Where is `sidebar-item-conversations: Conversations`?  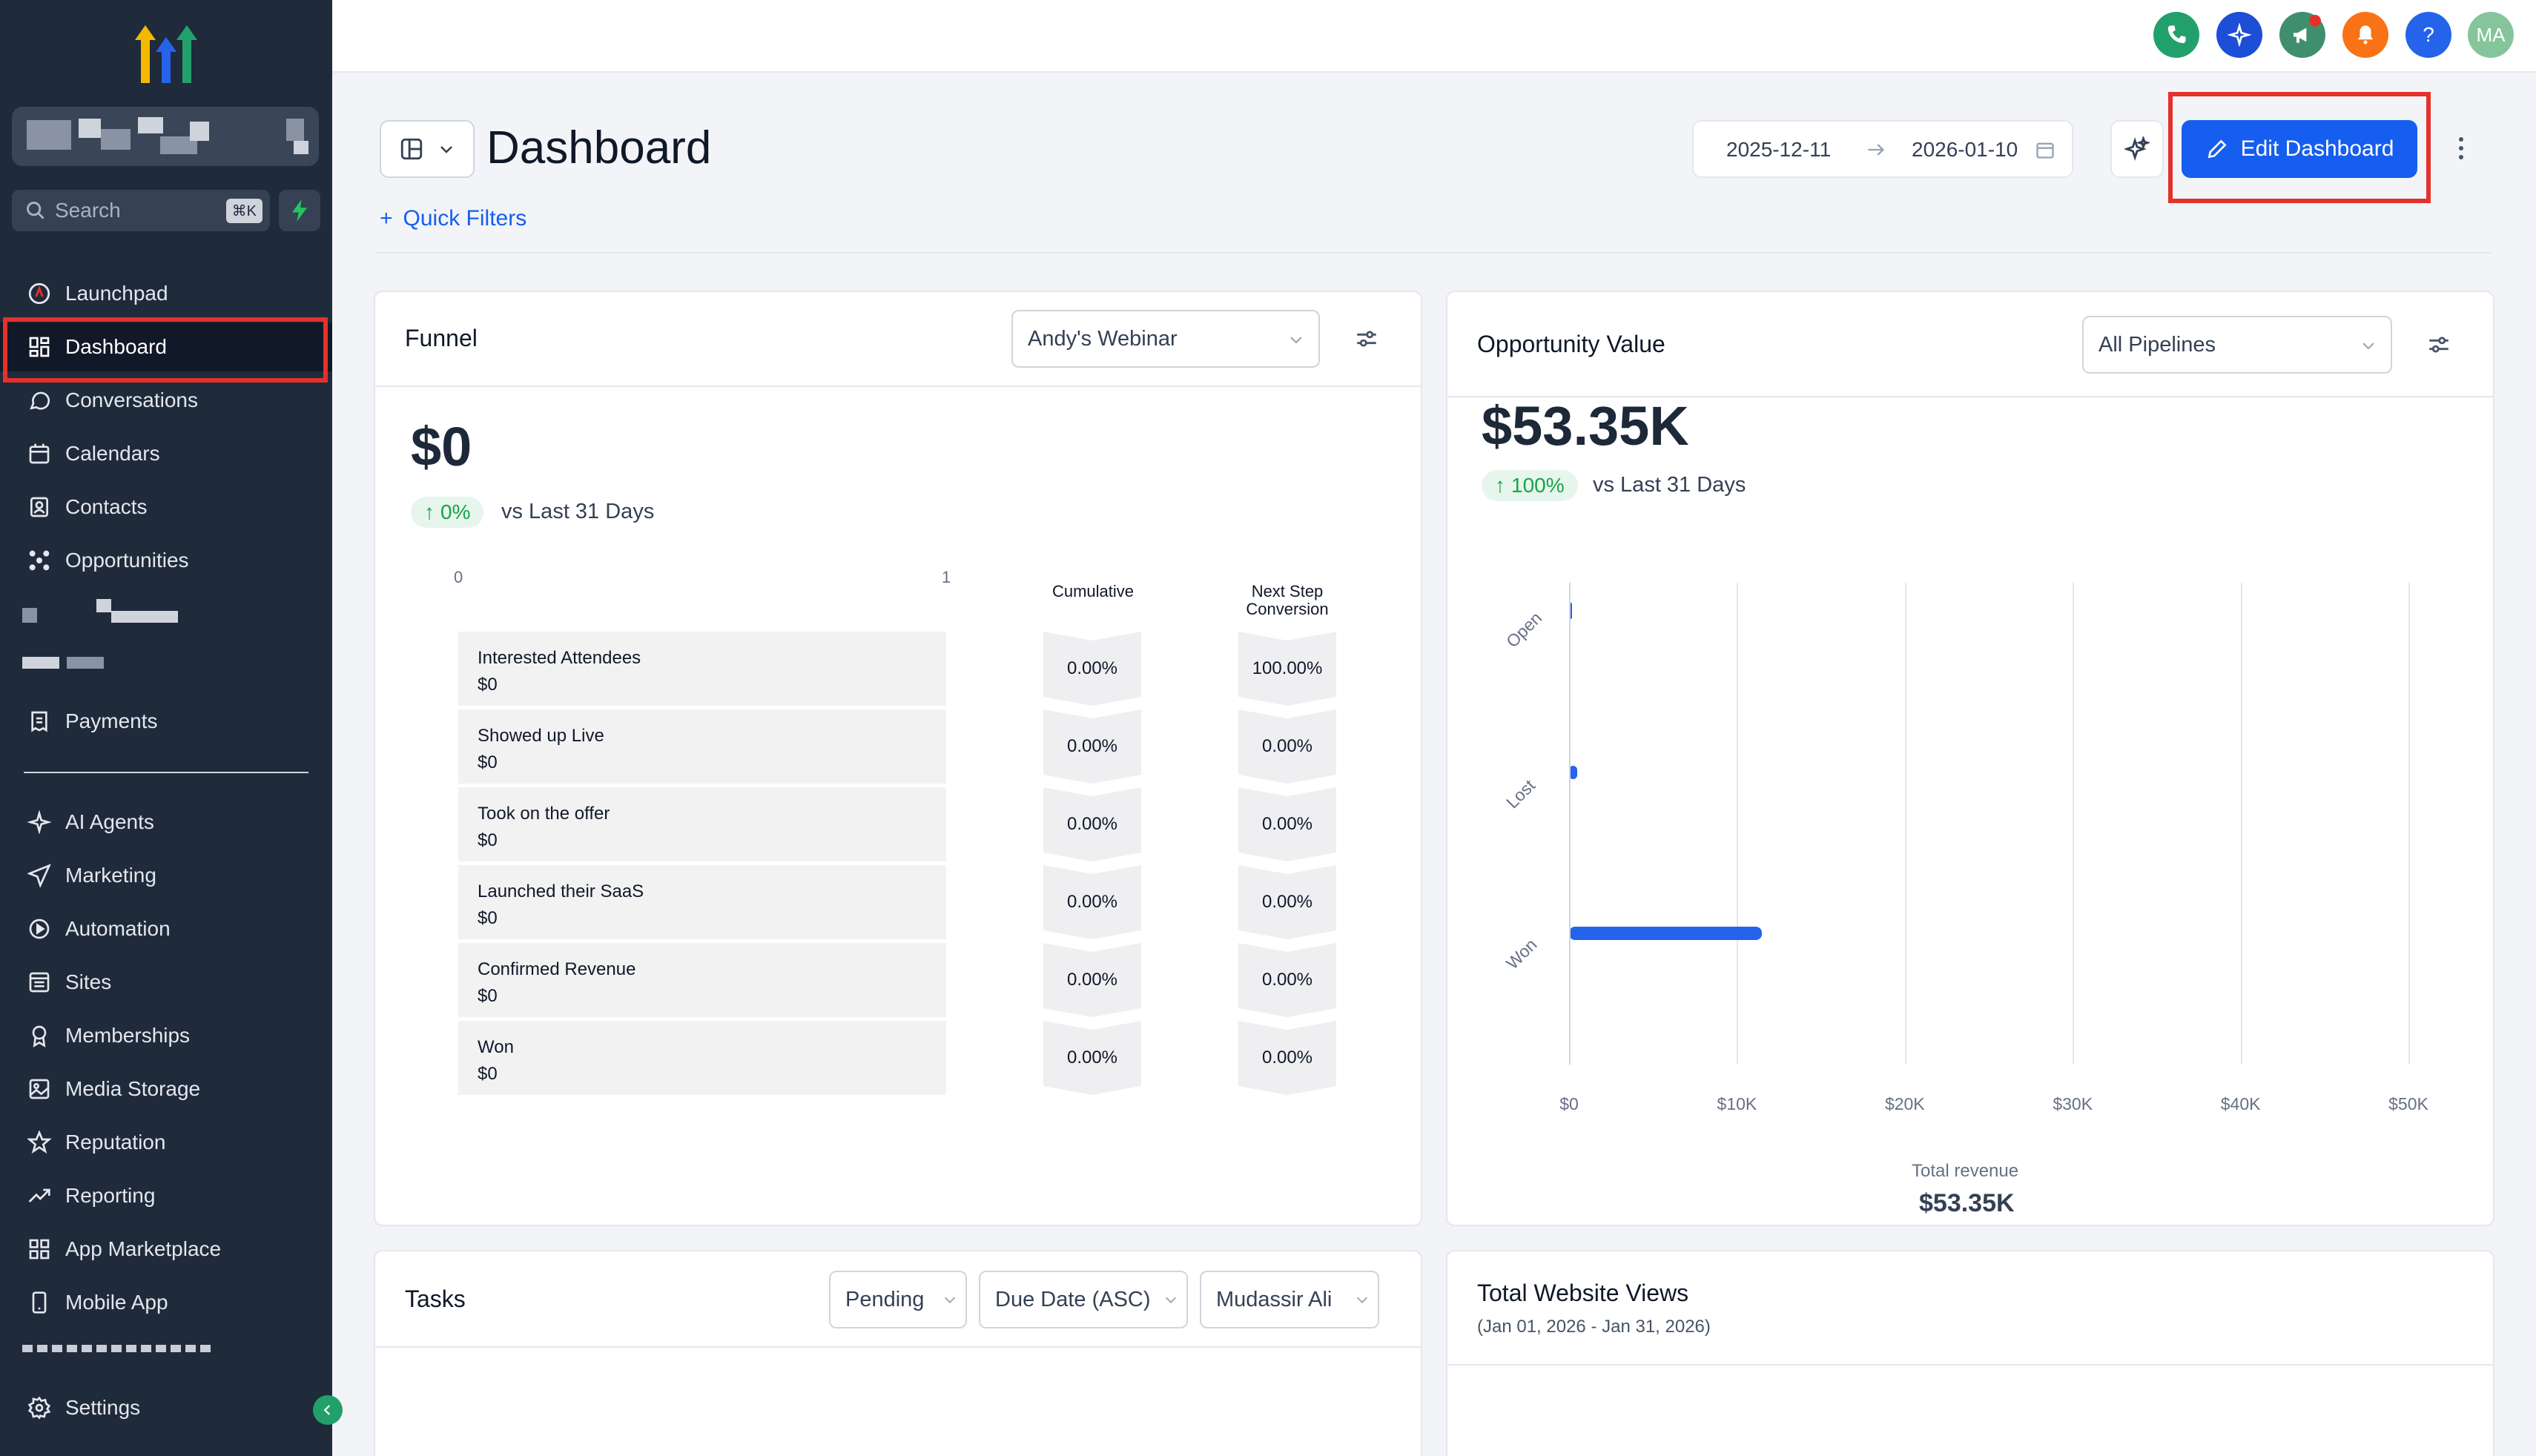 sidebar-item-conversations: Conversations is located at coordinates (166, 400).